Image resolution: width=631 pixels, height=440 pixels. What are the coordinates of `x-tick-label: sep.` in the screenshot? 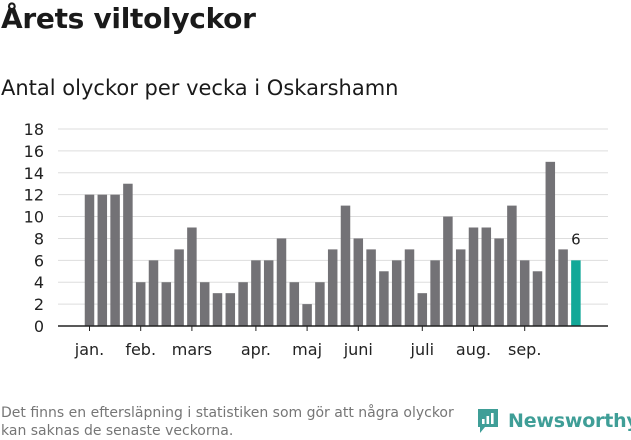 It's located at (524, 349).